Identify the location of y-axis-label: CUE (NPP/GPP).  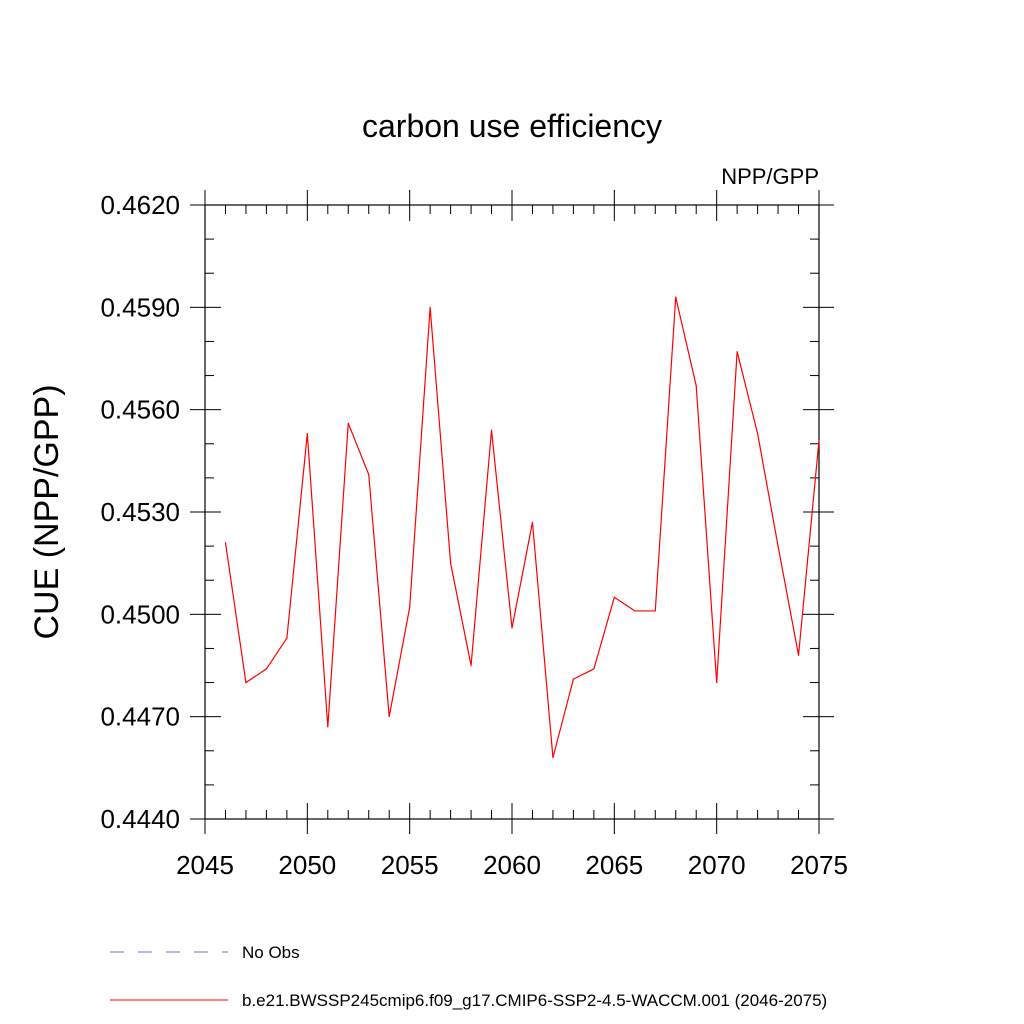
(47, 511).